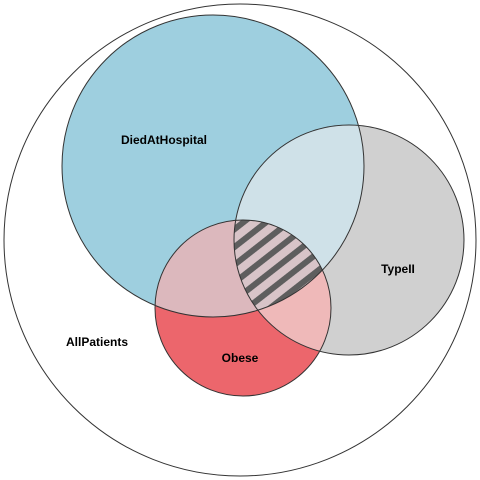  Describe the element at coordinates (282, 287) in the screenshot. I see `intersection-type2-obese` at that location.